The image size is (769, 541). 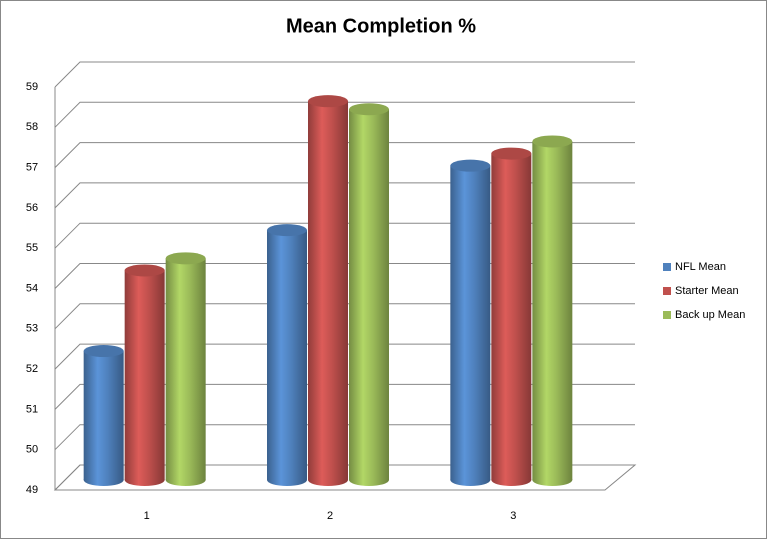 I want to click on y-tick-label: 58, so click(x=32, y=127).